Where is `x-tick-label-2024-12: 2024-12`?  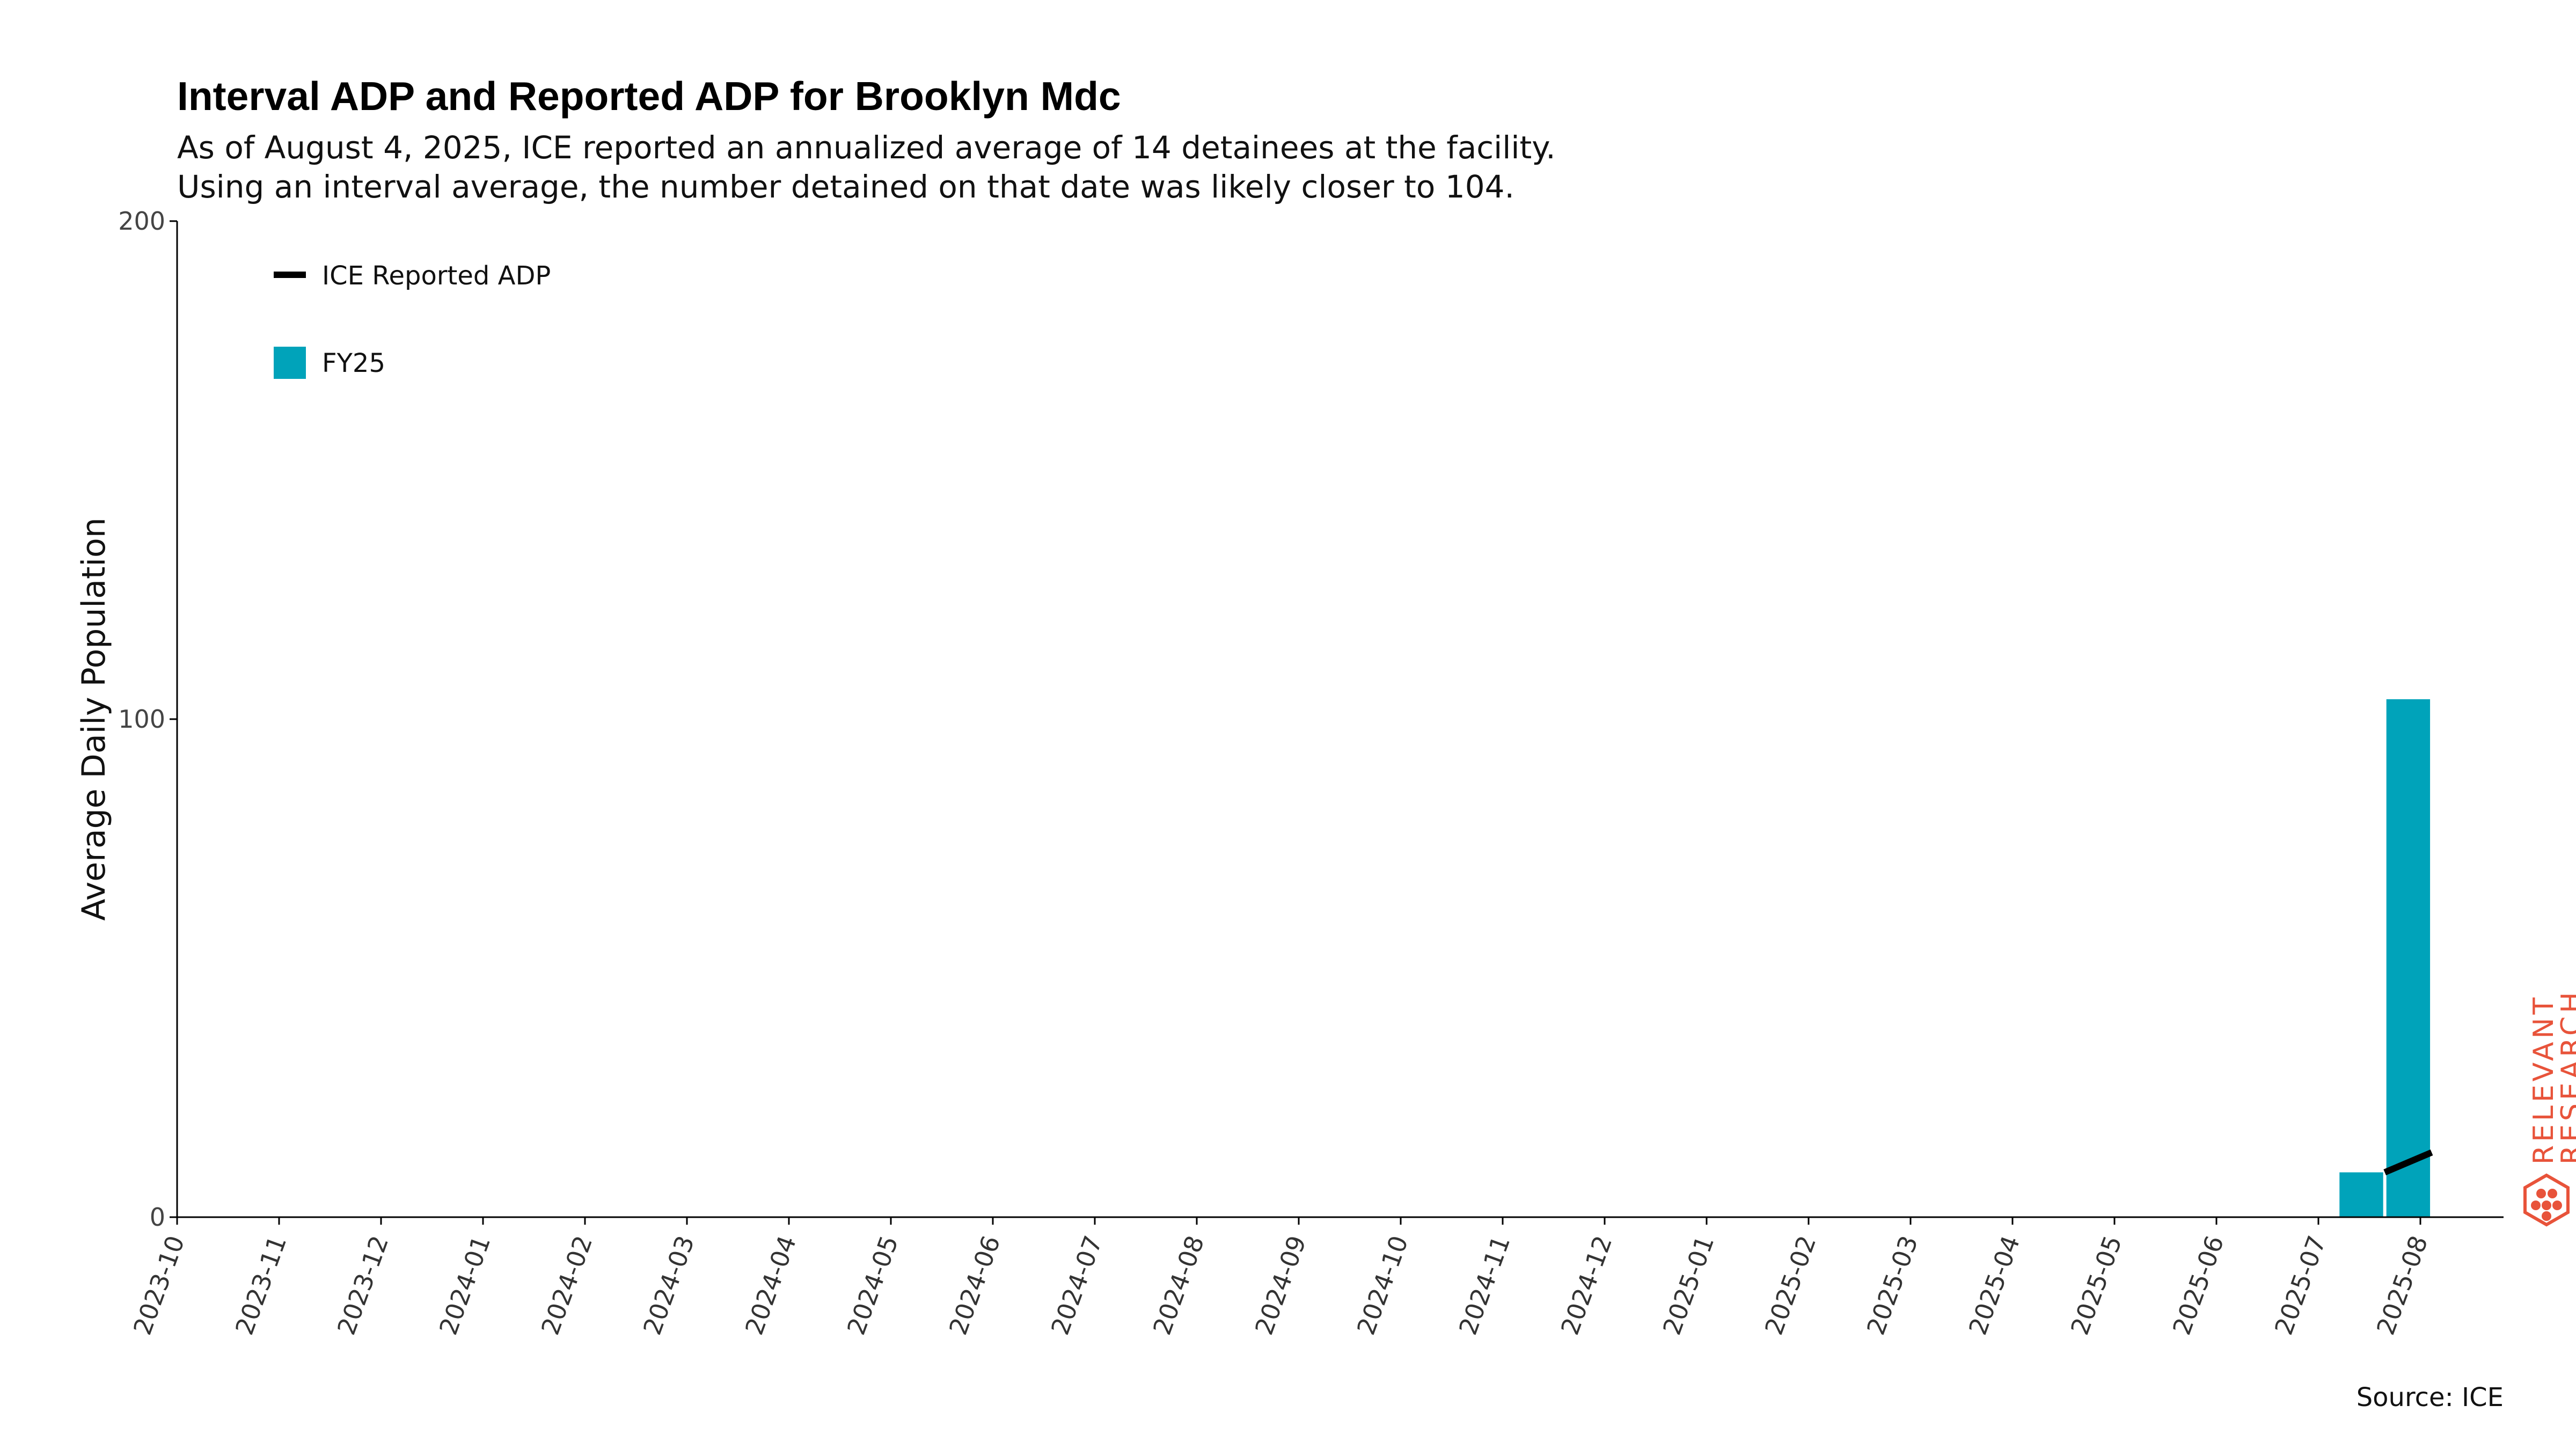 x-tick-label-2024-12: 2024-12 is located at coordinates (1586, 1285).